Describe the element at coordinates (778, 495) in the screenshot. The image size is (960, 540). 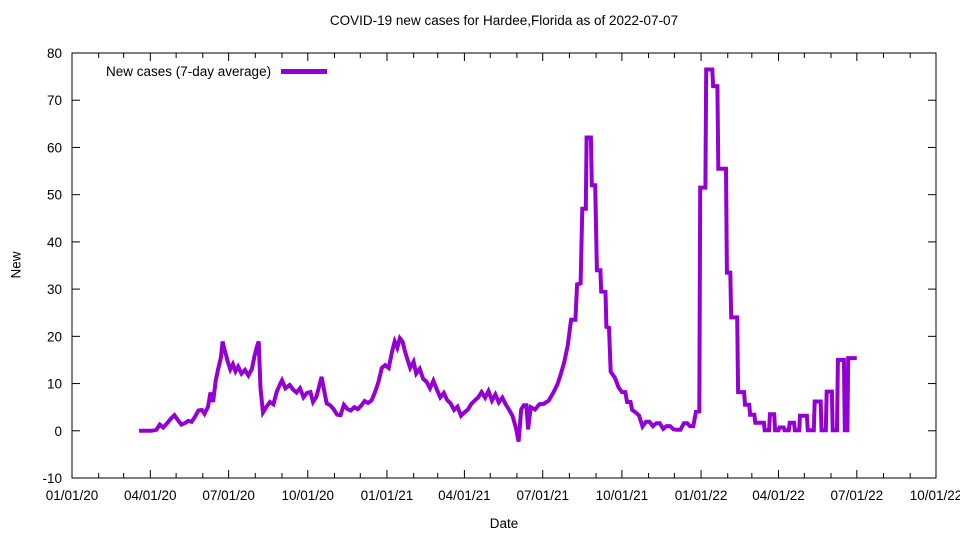
I see `x-tick-label: 04/01/22` at that location.